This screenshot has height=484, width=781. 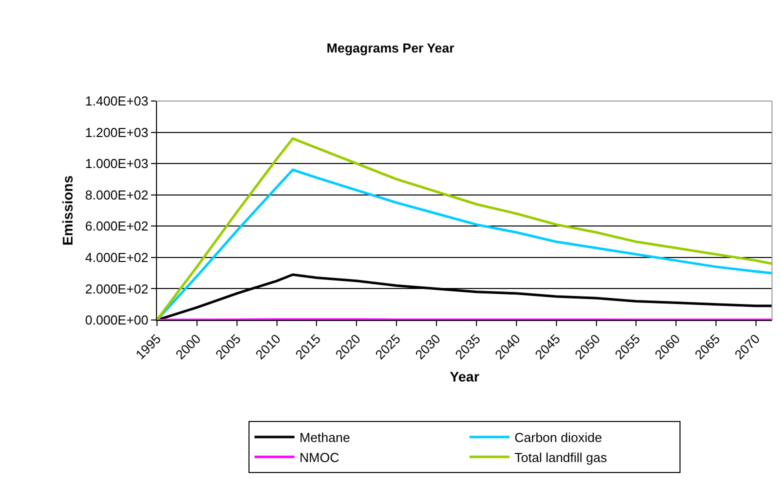 I want to click on x-axis-title: Year, so click(x=465, y=376).